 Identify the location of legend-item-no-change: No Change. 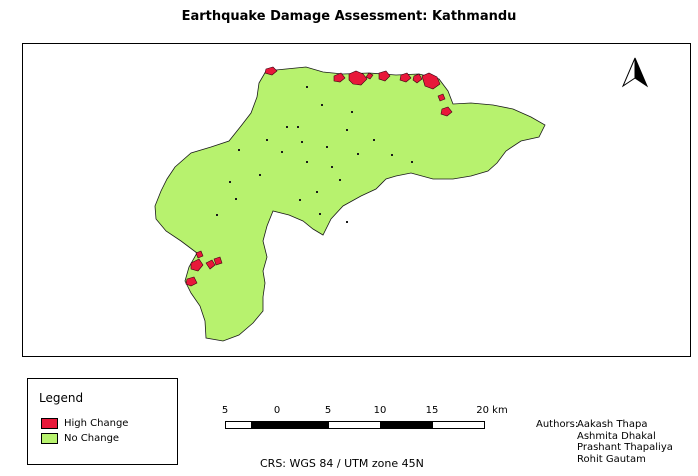
(80, 438).